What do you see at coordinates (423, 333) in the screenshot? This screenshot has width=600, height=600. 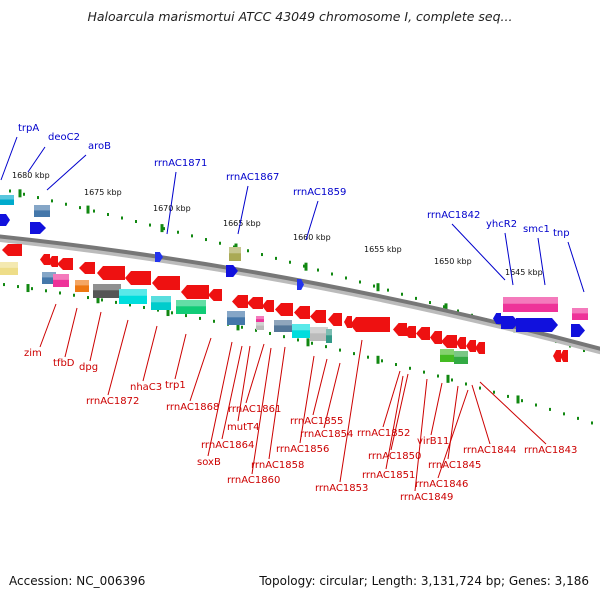 I see `feature-rrnAC1851` at bounding box center [423, 333].